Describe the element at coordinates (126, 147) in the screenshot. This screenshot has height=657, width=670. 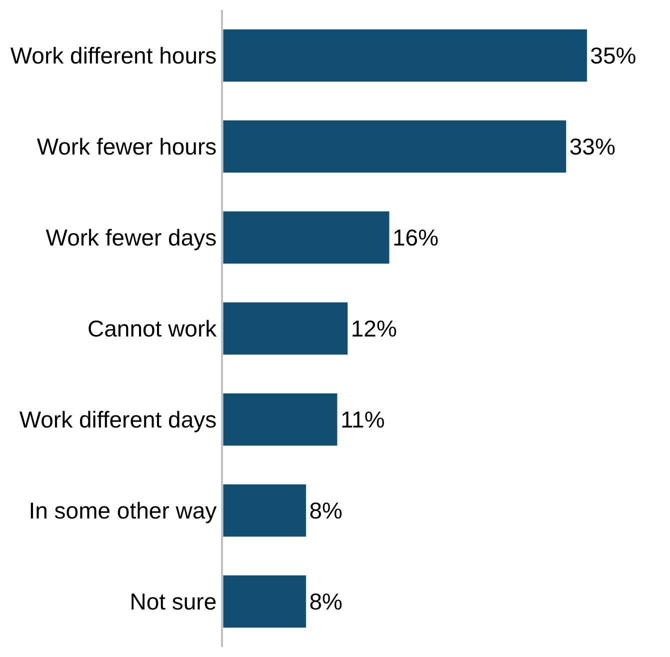
I see `y-tick-label: Work fewer hours` at that location.